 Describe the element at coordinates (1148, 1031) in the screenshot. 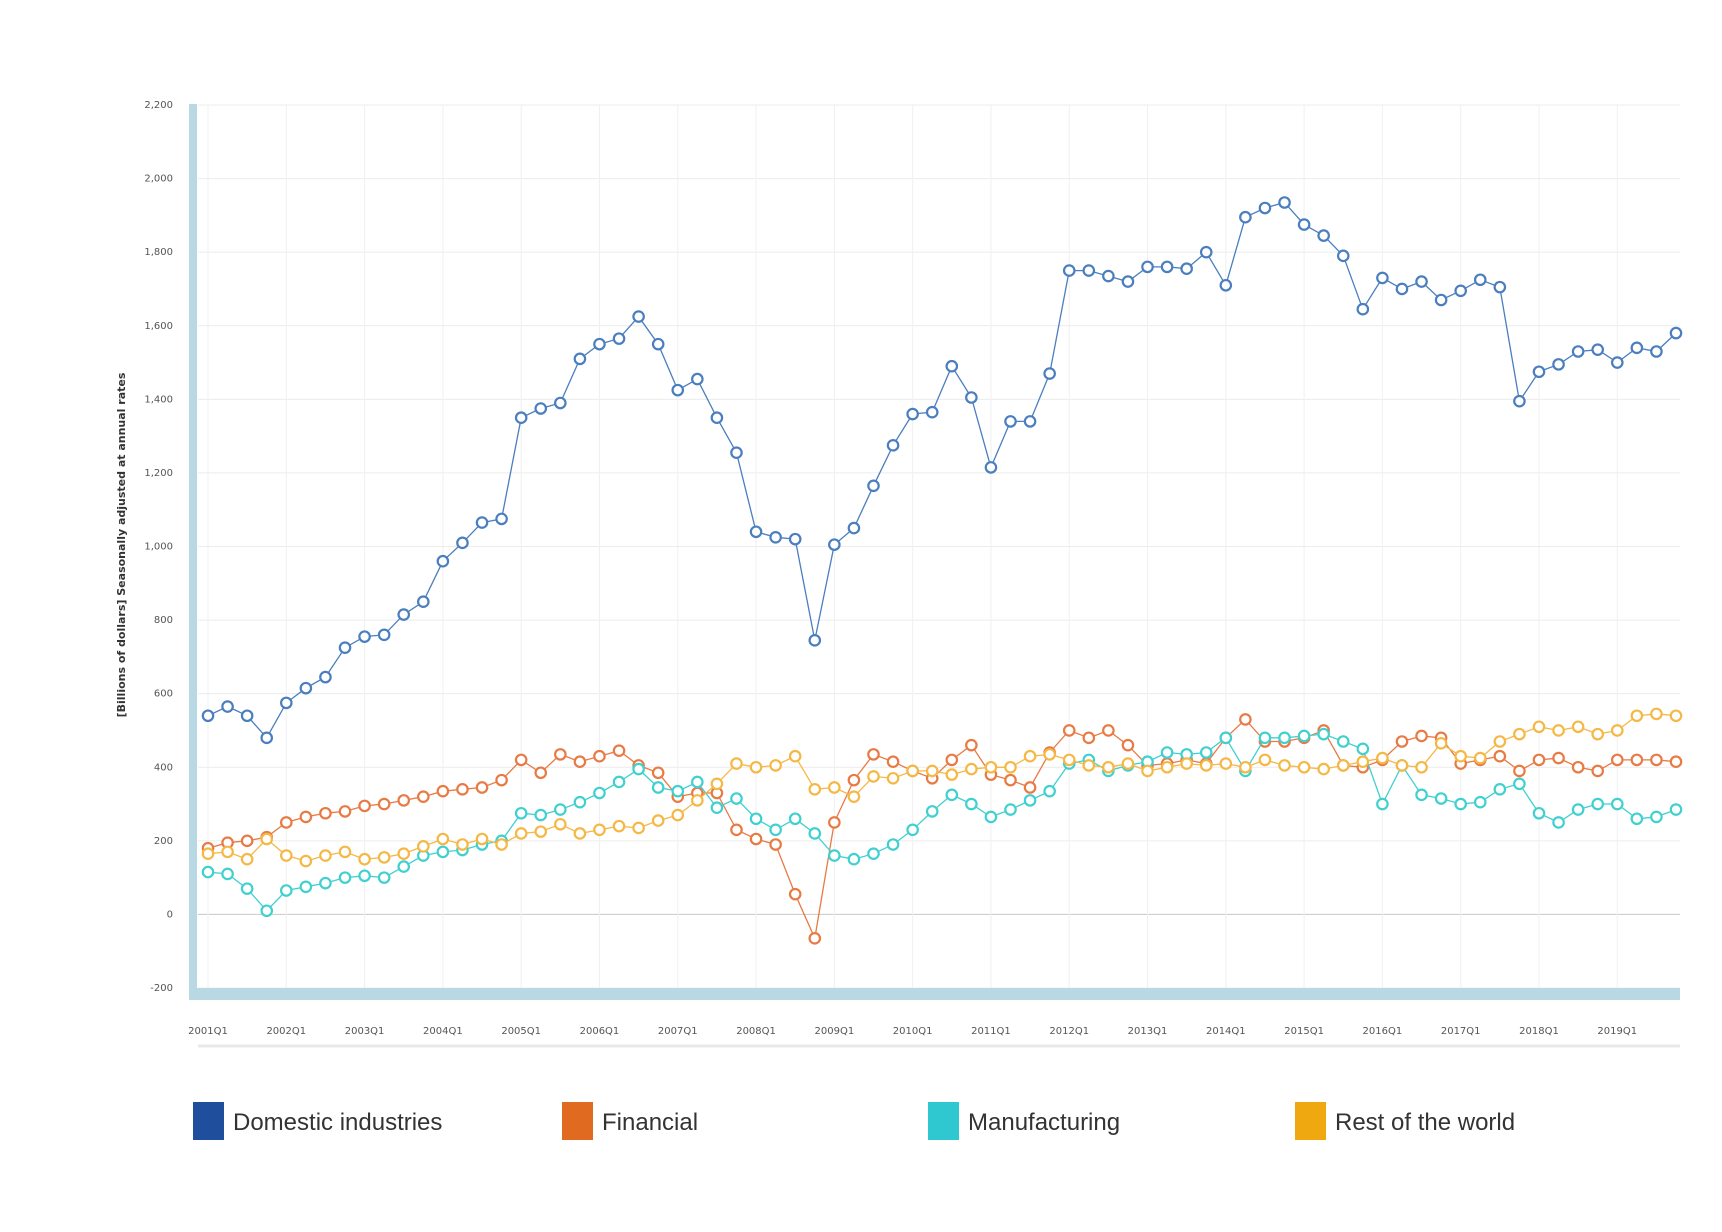

I see `x-tick-label: 2013Q1` at that location.